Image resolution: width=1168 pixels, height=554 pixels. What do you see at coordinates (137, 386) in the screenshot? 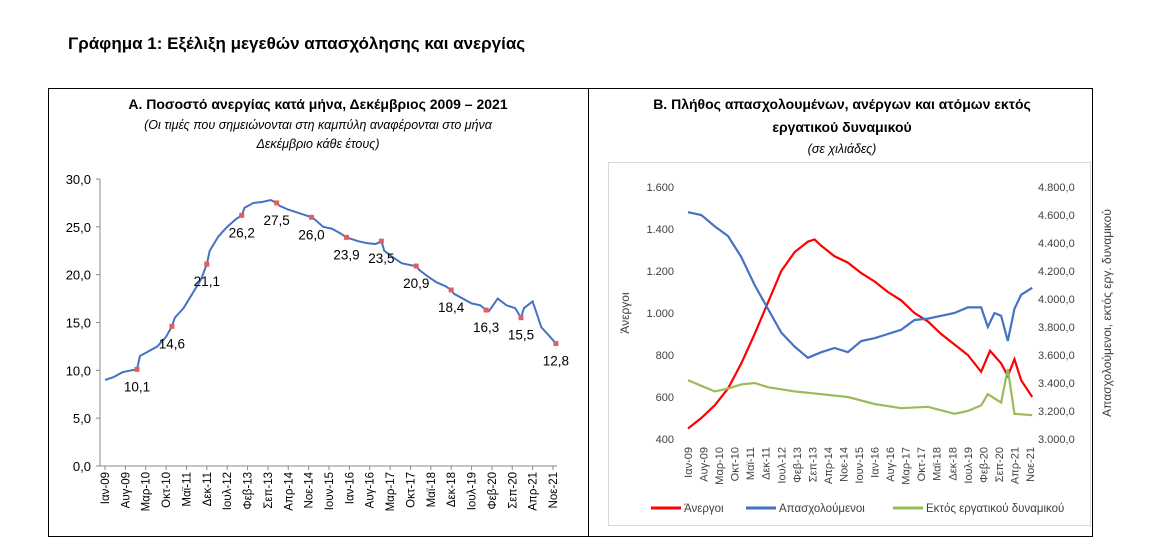
I see `data-label: 10,1` at bounding box center [137, 386].